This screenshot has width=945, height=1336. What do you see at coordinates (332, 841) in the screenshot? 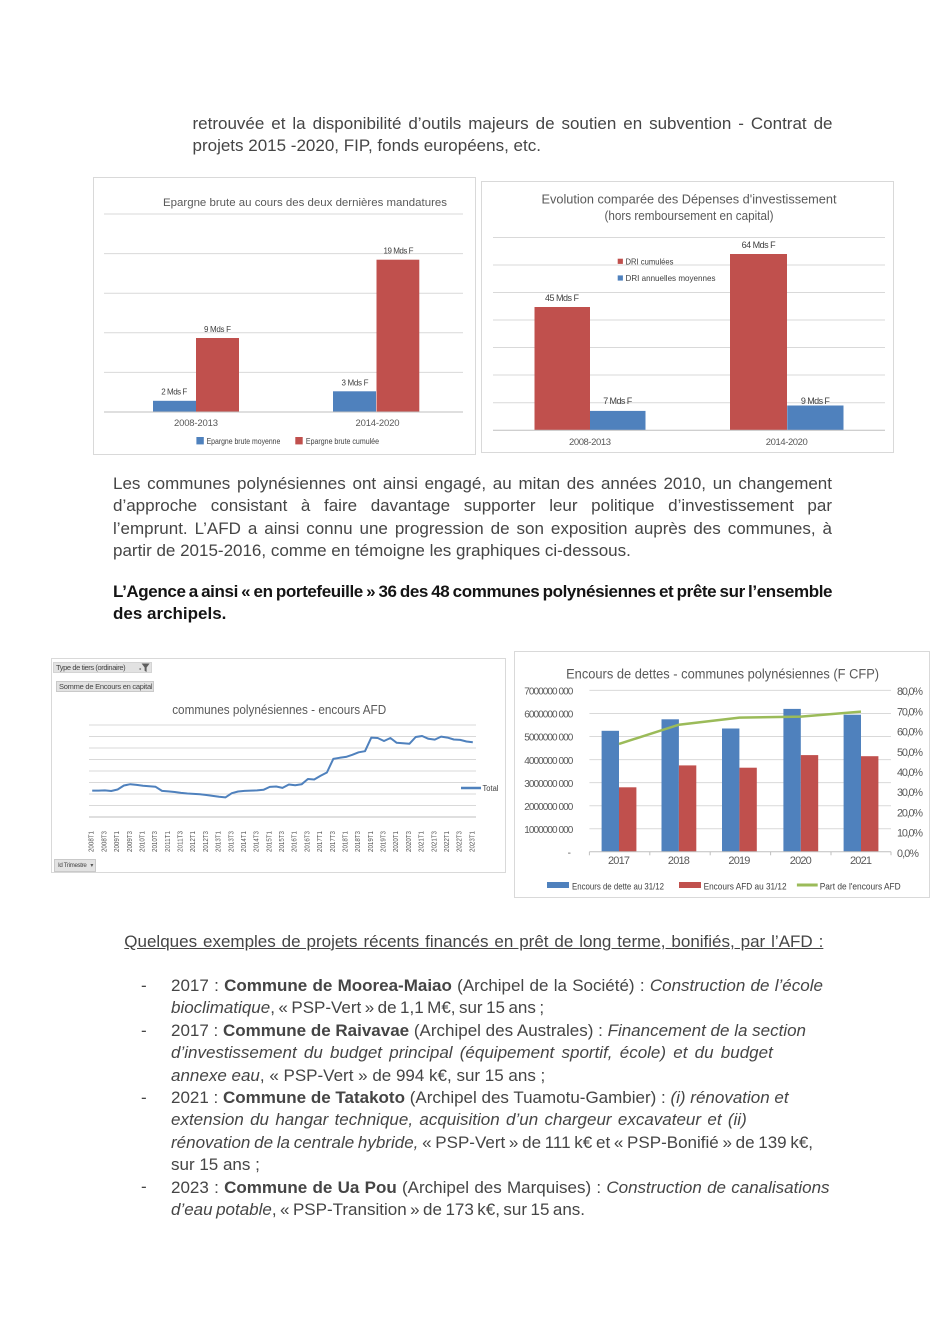
I see `svg-text: 2017T3` at bounding box center [332, 841].